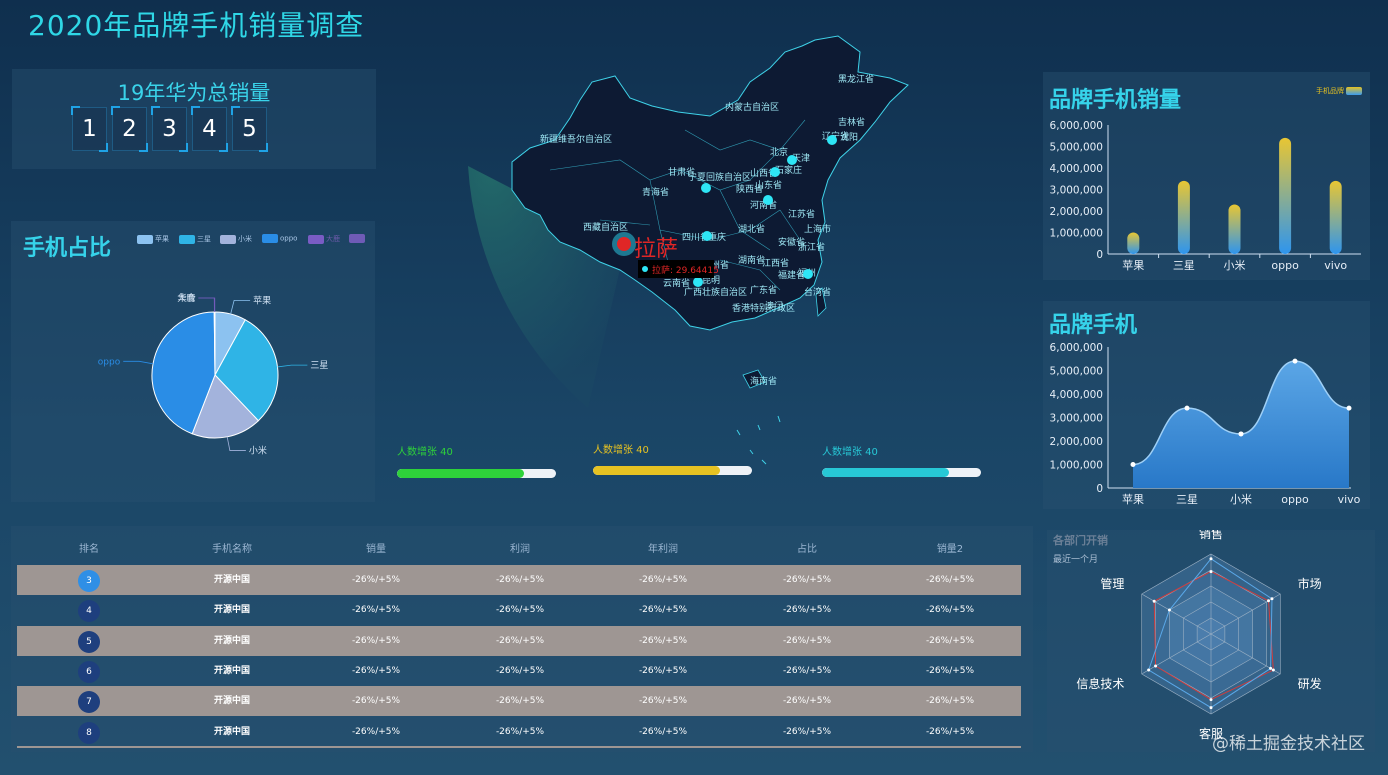 This screenshot has height=775, width=1388. Describe the element at coordinates (324, 239) in the screenshot. I see `legend-item-dalu: 大鹿` at that location.